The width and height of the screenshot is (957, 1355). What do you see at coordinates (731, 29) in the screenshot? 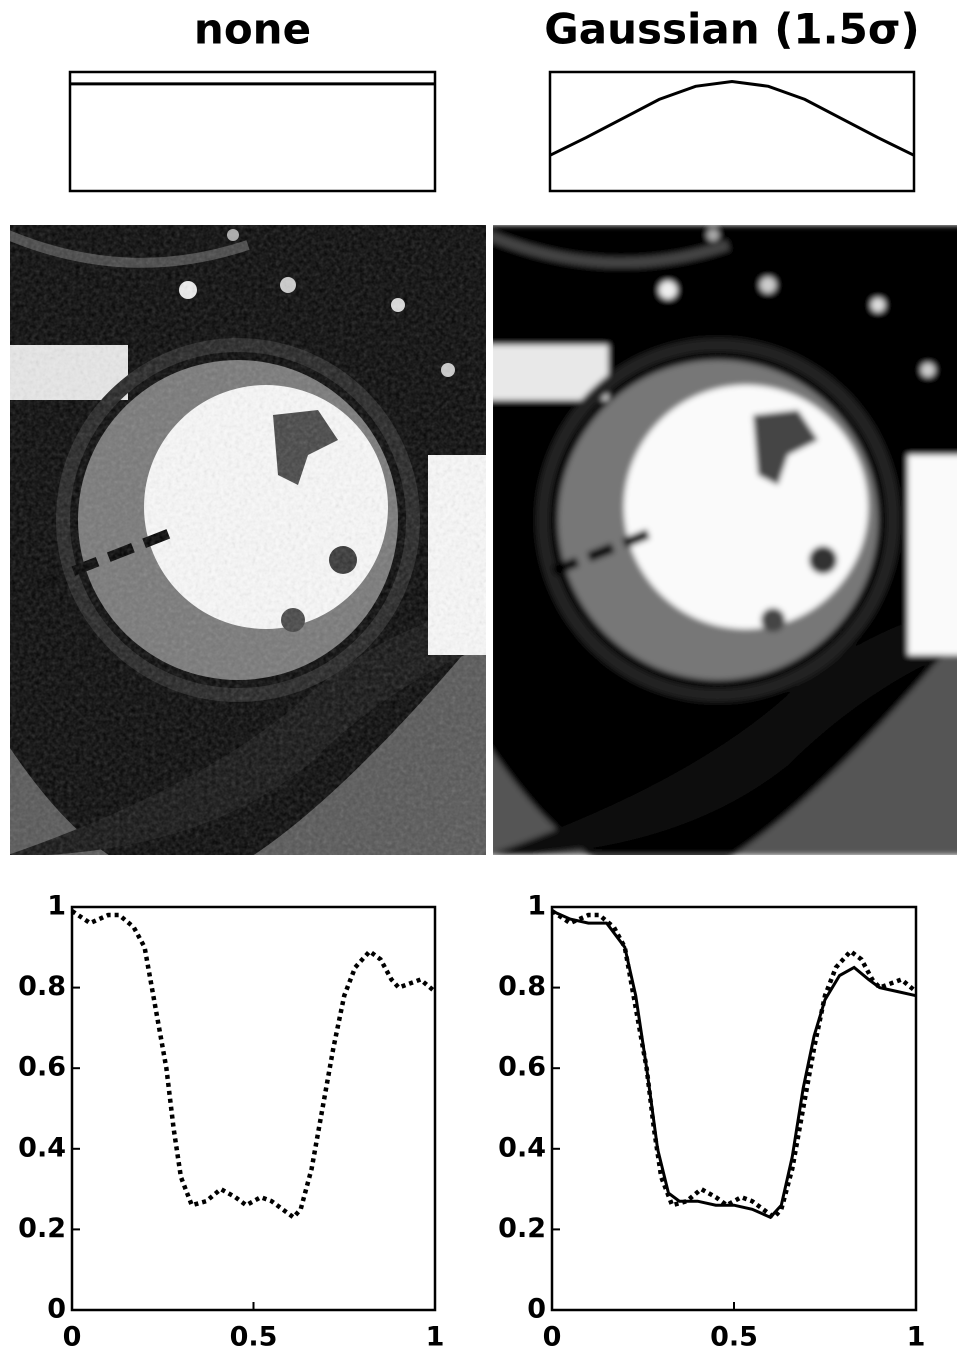
I see `column-title: Gaussian (1.5σ)` at bounding box center [731, 29].